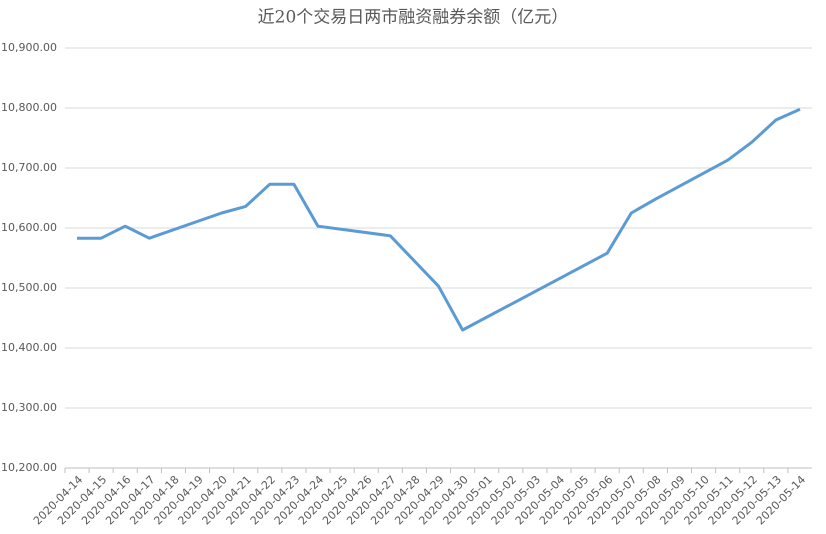  What do you see at coordinates (29, 287) in the screenshot?
I see `y-tick-label: 10,500.00` at bounding box center [29, 287].